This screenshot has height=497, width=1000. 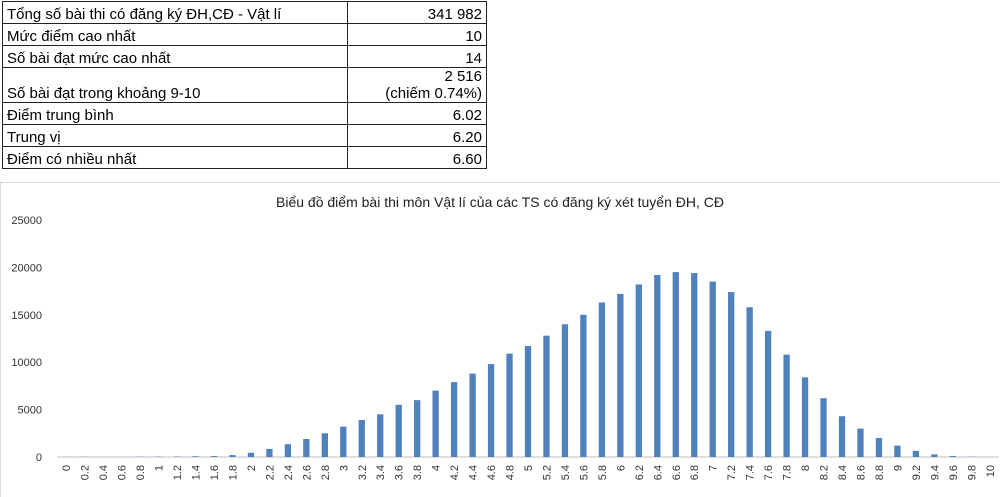 What do you see at coordinates (751, 472) in the screenshot?
I see `x-tick-label: 7.4` at bounding box center [751, 472].